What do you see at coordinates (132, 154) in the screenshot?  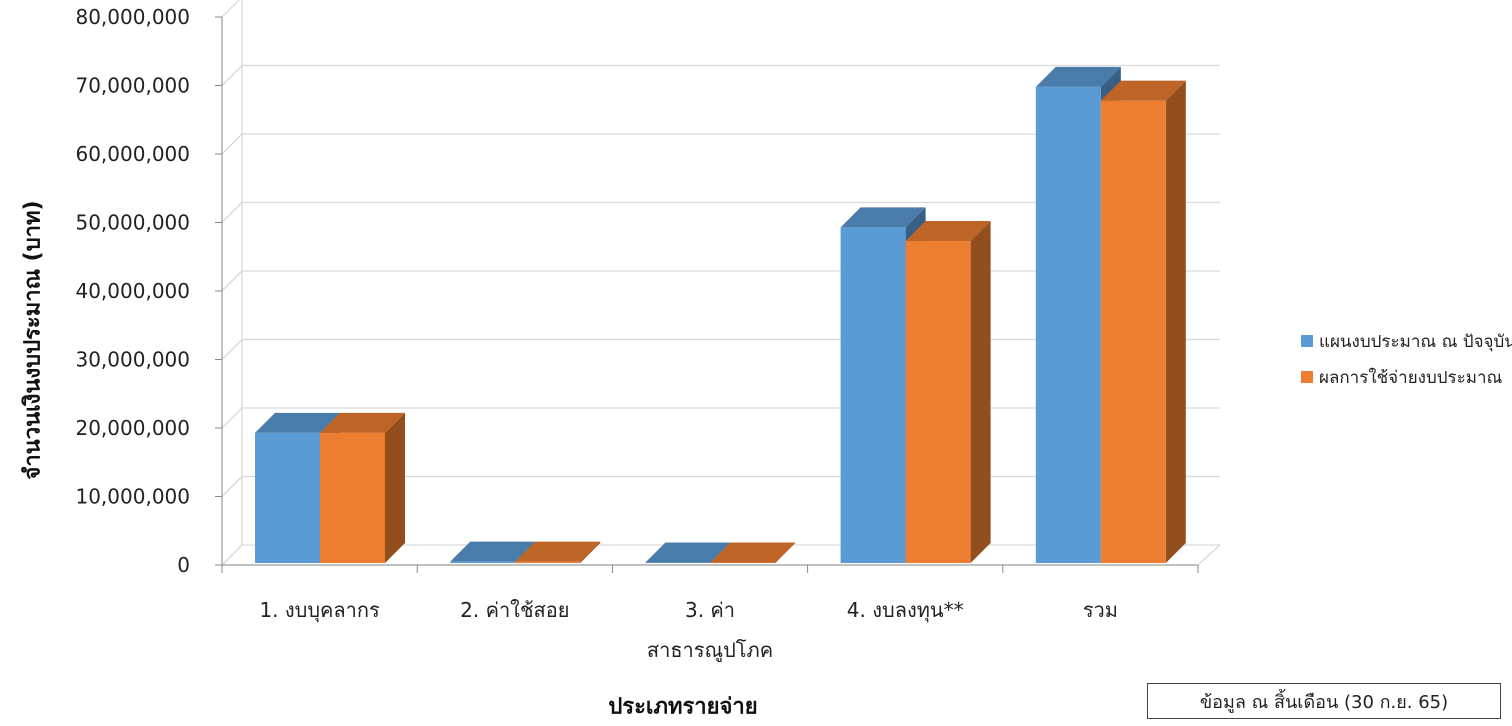 I see `y-tick-label: 60,000,000` at bounding box center [132, 154].